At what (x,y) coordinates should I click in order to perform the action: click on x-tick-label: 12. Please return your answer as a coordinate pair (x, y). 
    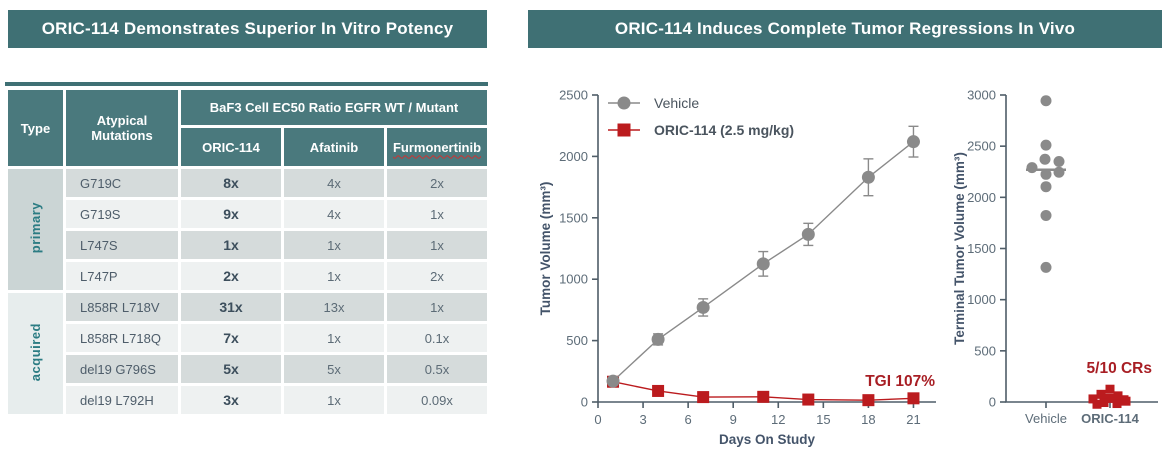
    Looking at the image, I should click on (778, 419).